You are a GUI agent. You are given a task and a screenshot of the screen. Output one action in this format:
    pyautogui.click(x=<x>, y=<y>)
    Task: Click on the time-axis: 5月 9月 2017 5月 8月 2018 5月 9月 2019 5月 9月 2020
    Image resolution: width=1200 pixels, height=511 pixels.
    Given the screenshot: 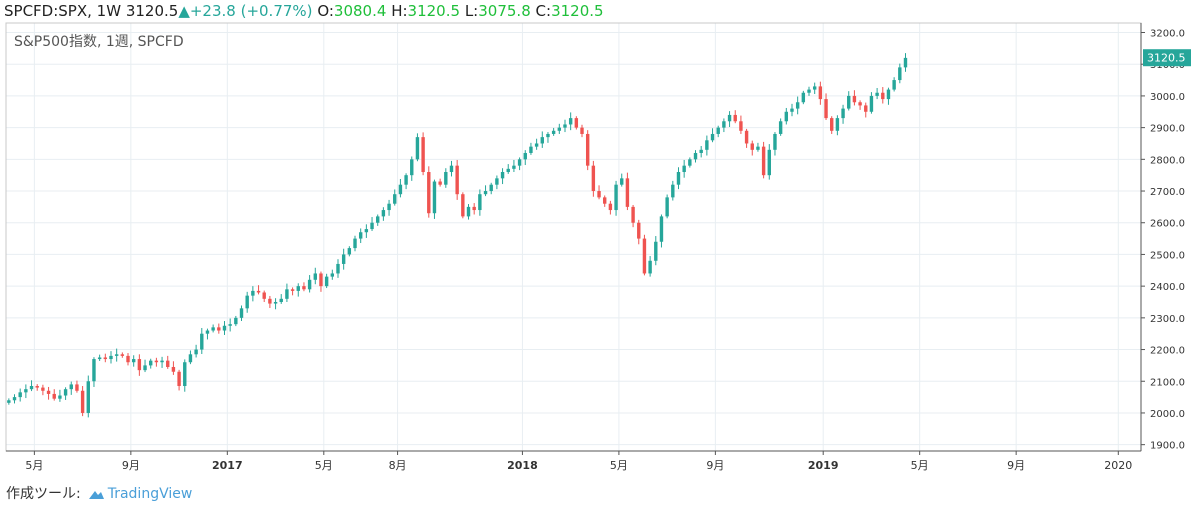 What is the action you would take?
    pyautogui.click(x=578, y=461)
    